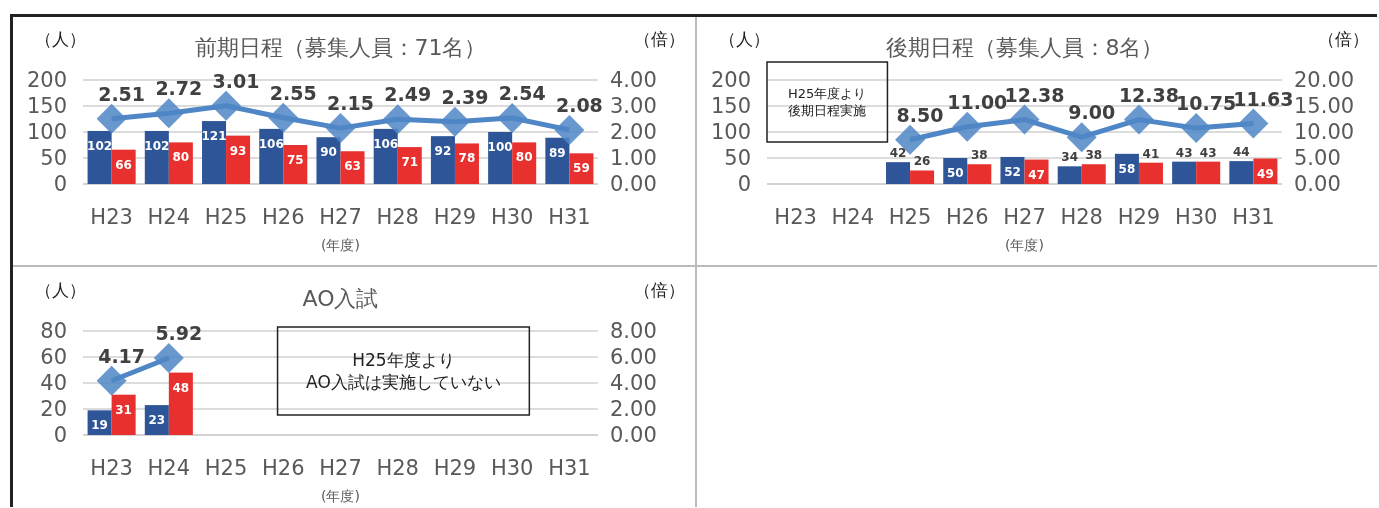 The image size is (1379, 508). What do you see at coordinates (123, 409) in the screenshot?
I see `data-label: 31` at bounding box center [123, 409].